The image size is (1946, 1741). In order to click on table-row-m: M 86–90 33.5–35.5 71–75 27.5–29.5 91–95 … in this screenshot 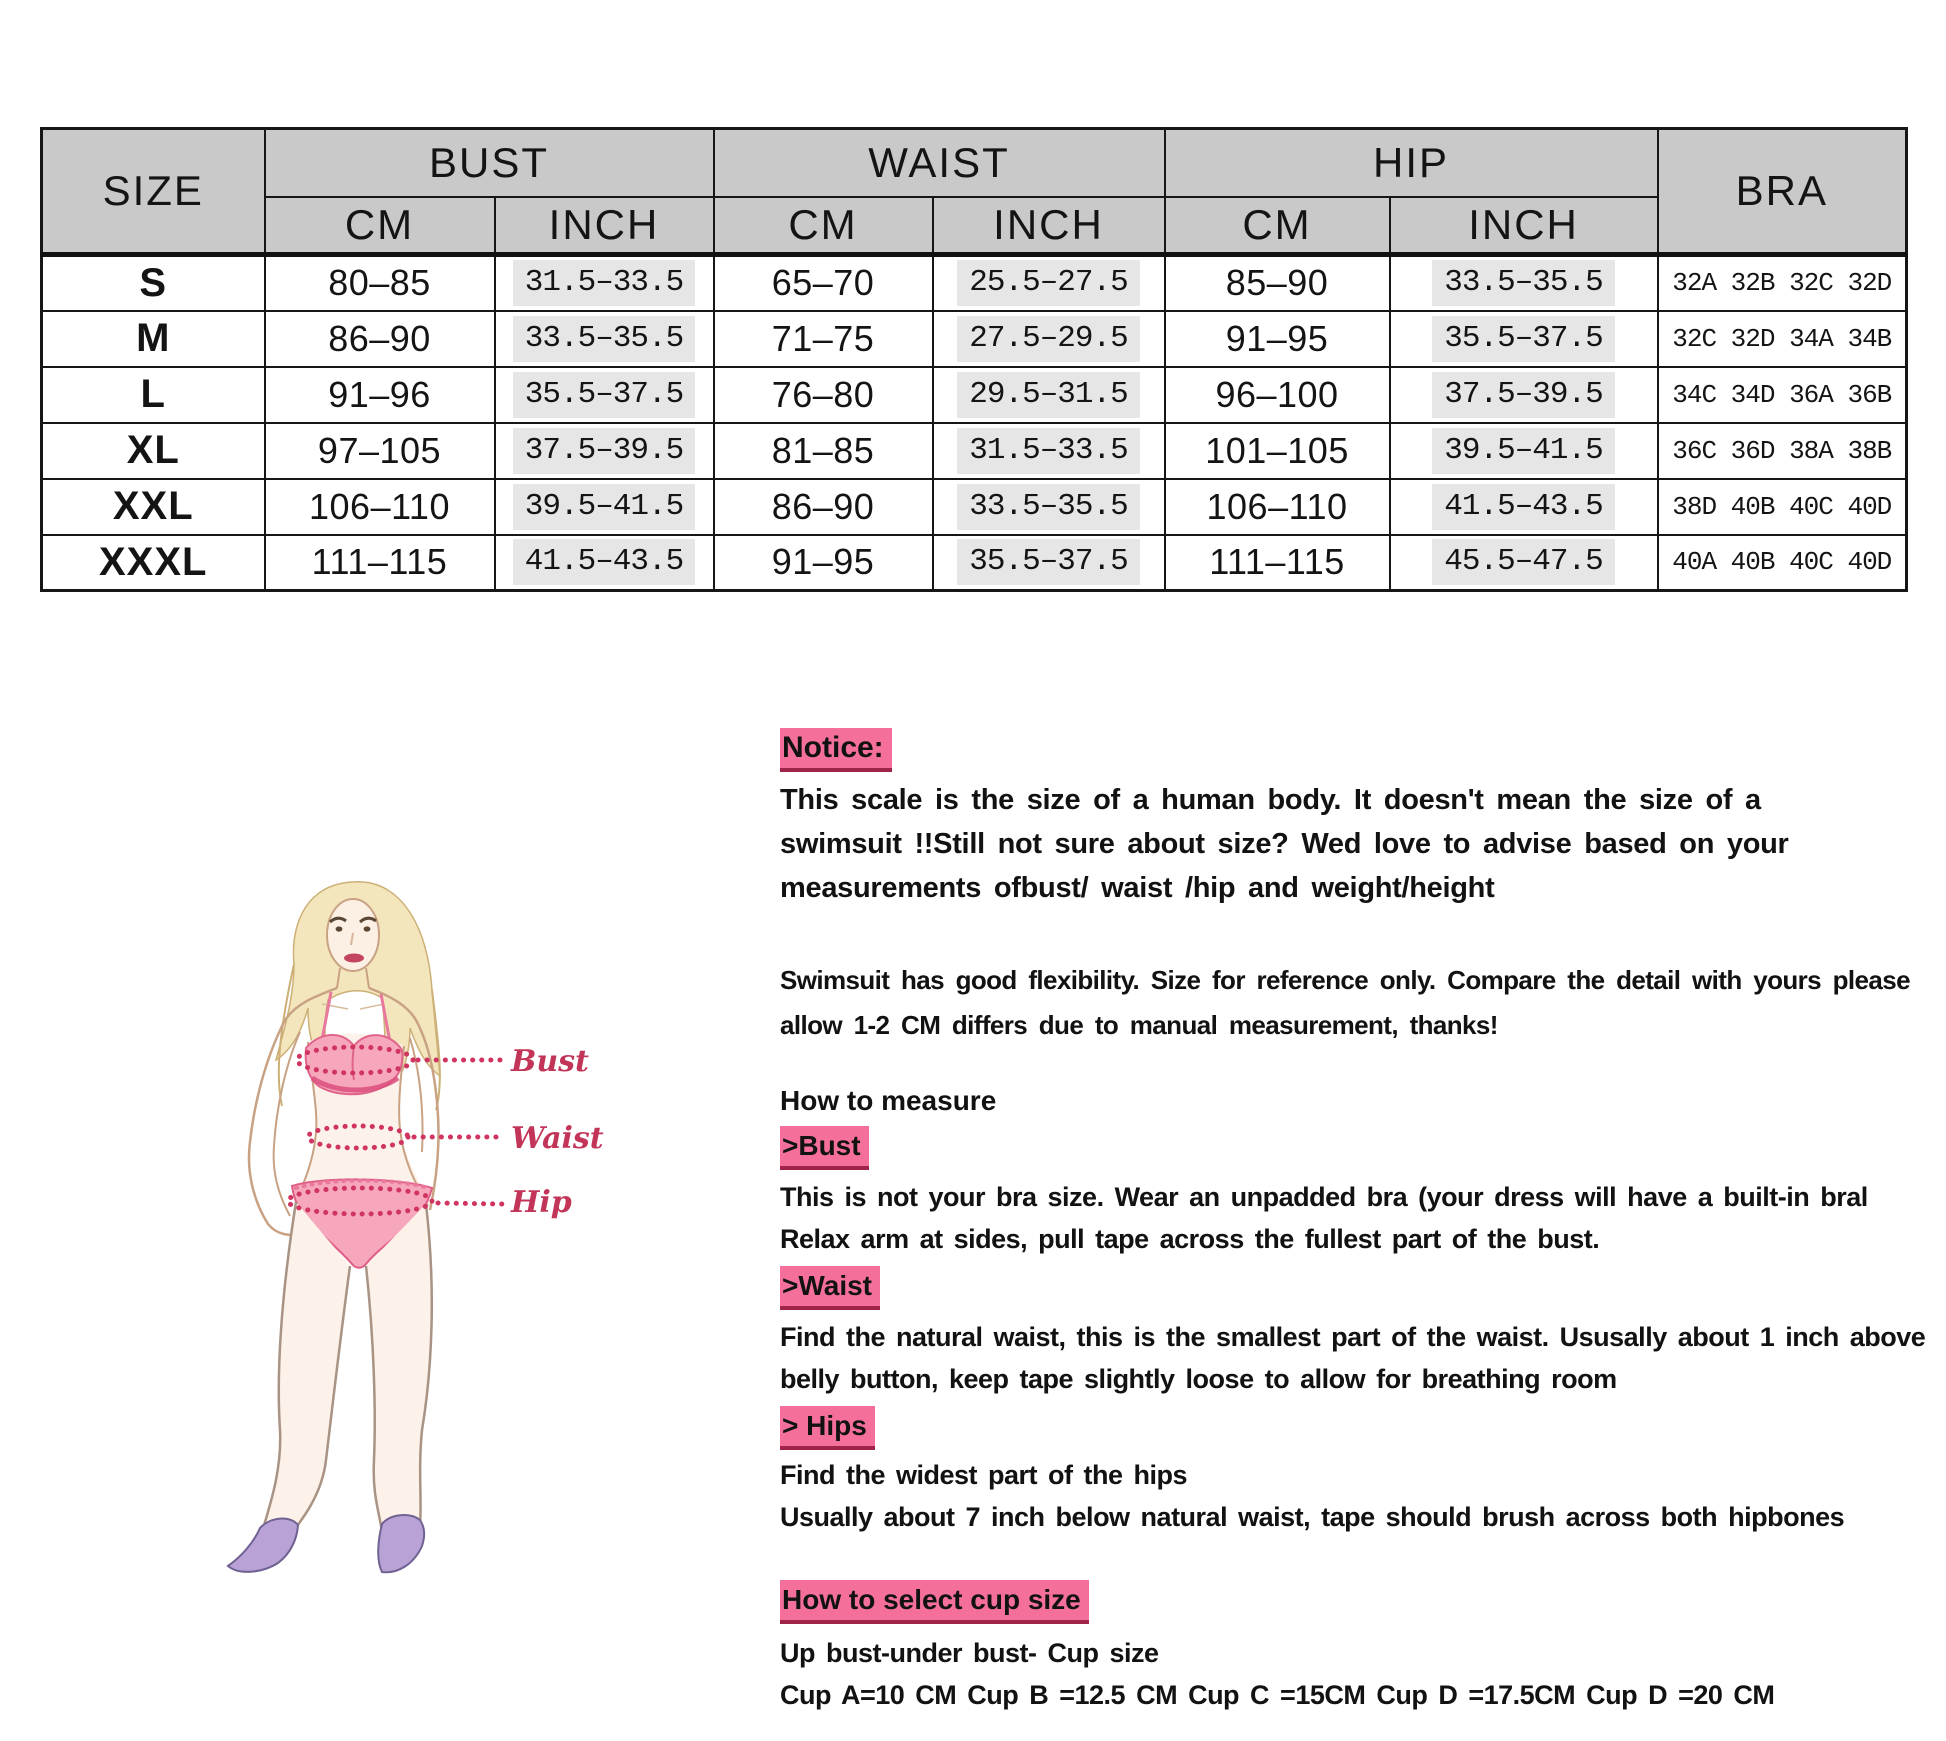, I will do `click(974, 338)`.